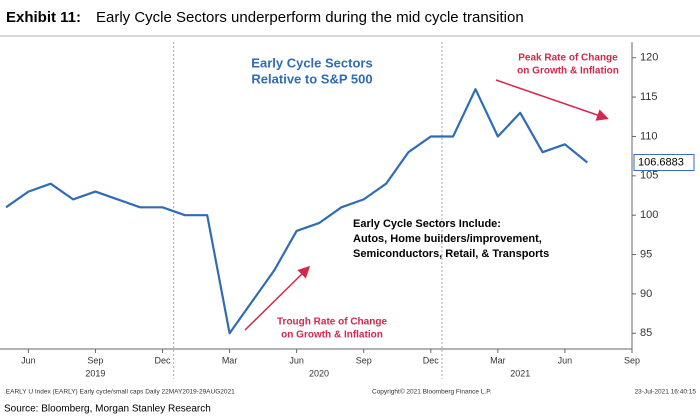 This screenshot has height=420, width=700. What do you see at coordinates (649, 58) in the screenshot?
I see `y-tick-label: 120` at bounding box center [649, 58].